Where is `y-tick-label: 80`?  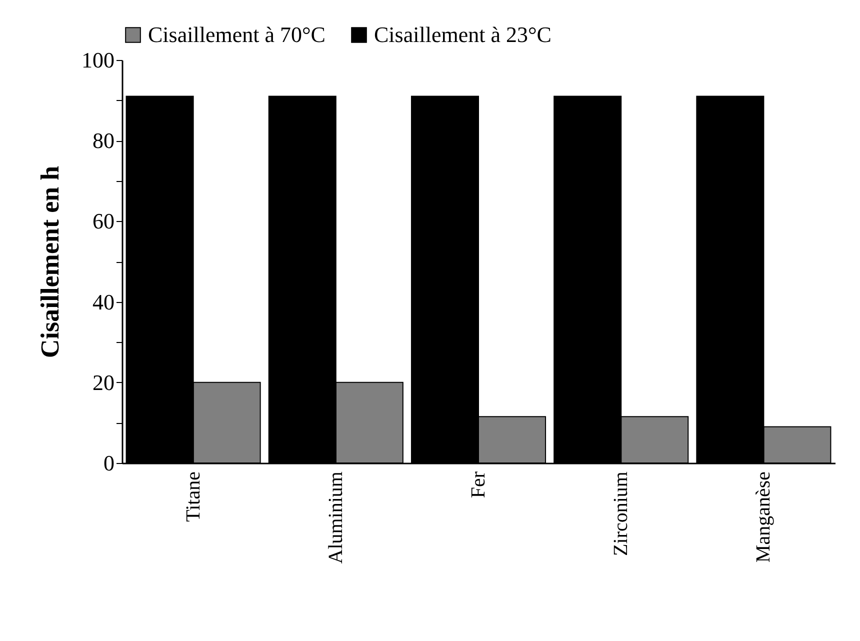
y-tick-label: 80 is located at coordinates (103, 141).